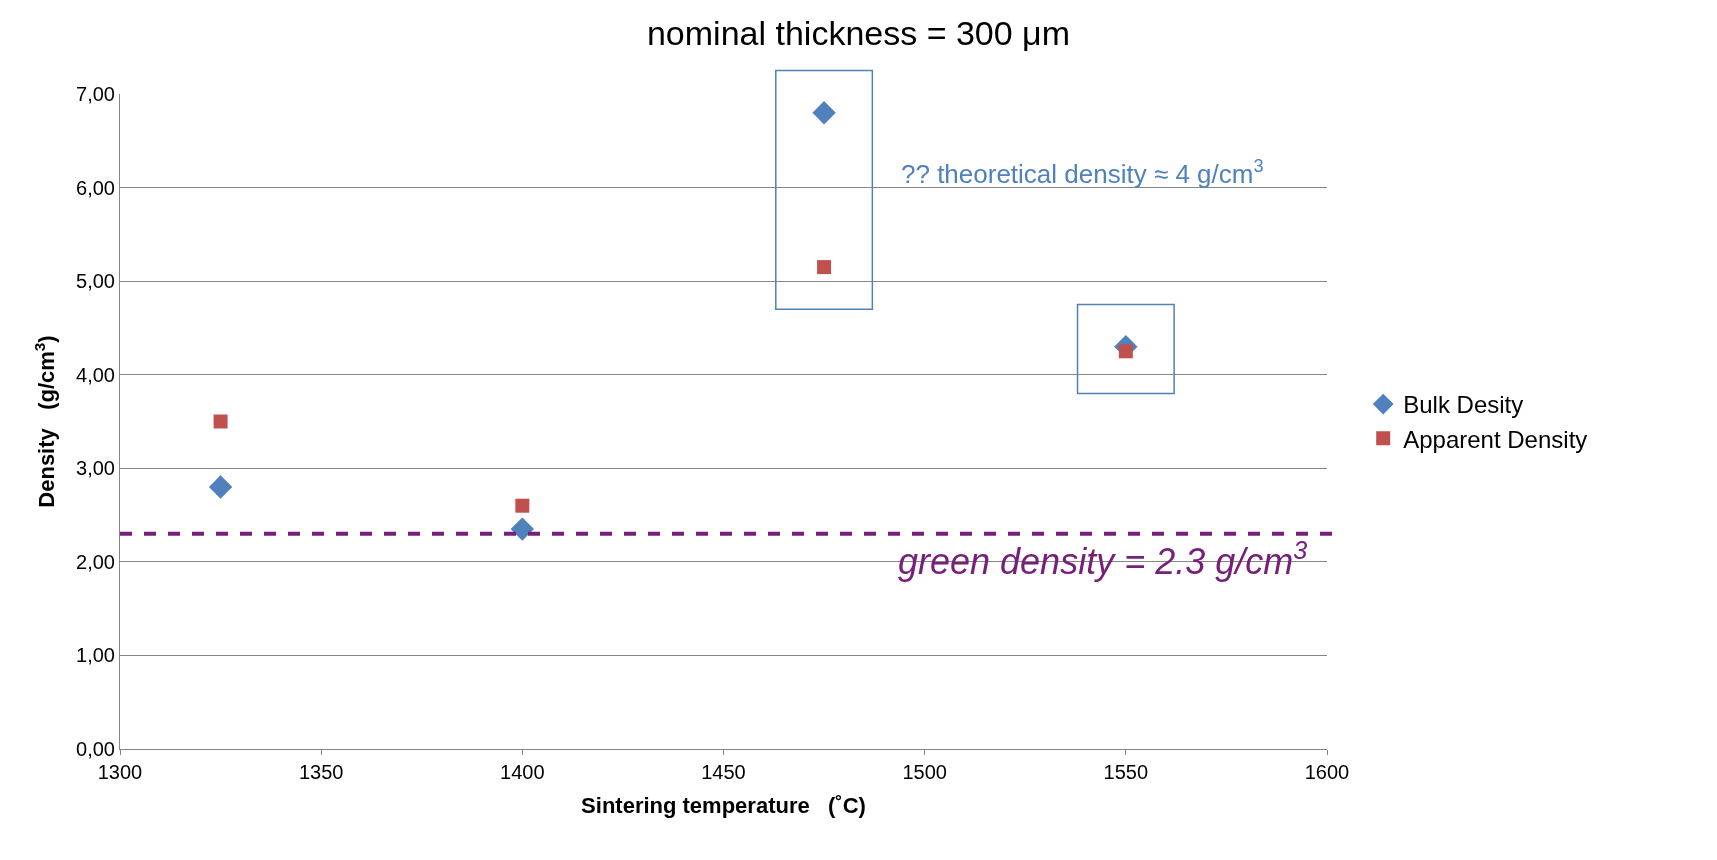 This screenshot has height=860, width=1717. What do you see at coordinates (1103, 559) in the screenshot?
I see `ref-line-label: green density = 2.3 g/cm$^{3}$` at bounding box center [1103, 559].